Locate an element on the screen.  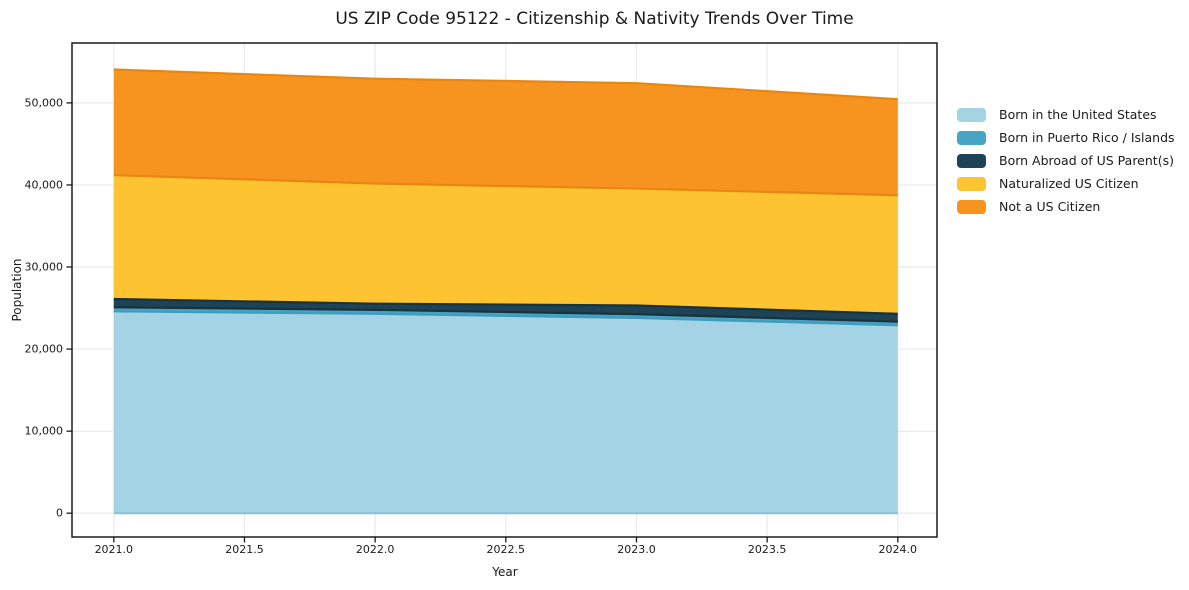
legend-item-born-abroad-of-us-parent-s: Born Abroad of US Parent(s) is located at coordinates (1066, 161).